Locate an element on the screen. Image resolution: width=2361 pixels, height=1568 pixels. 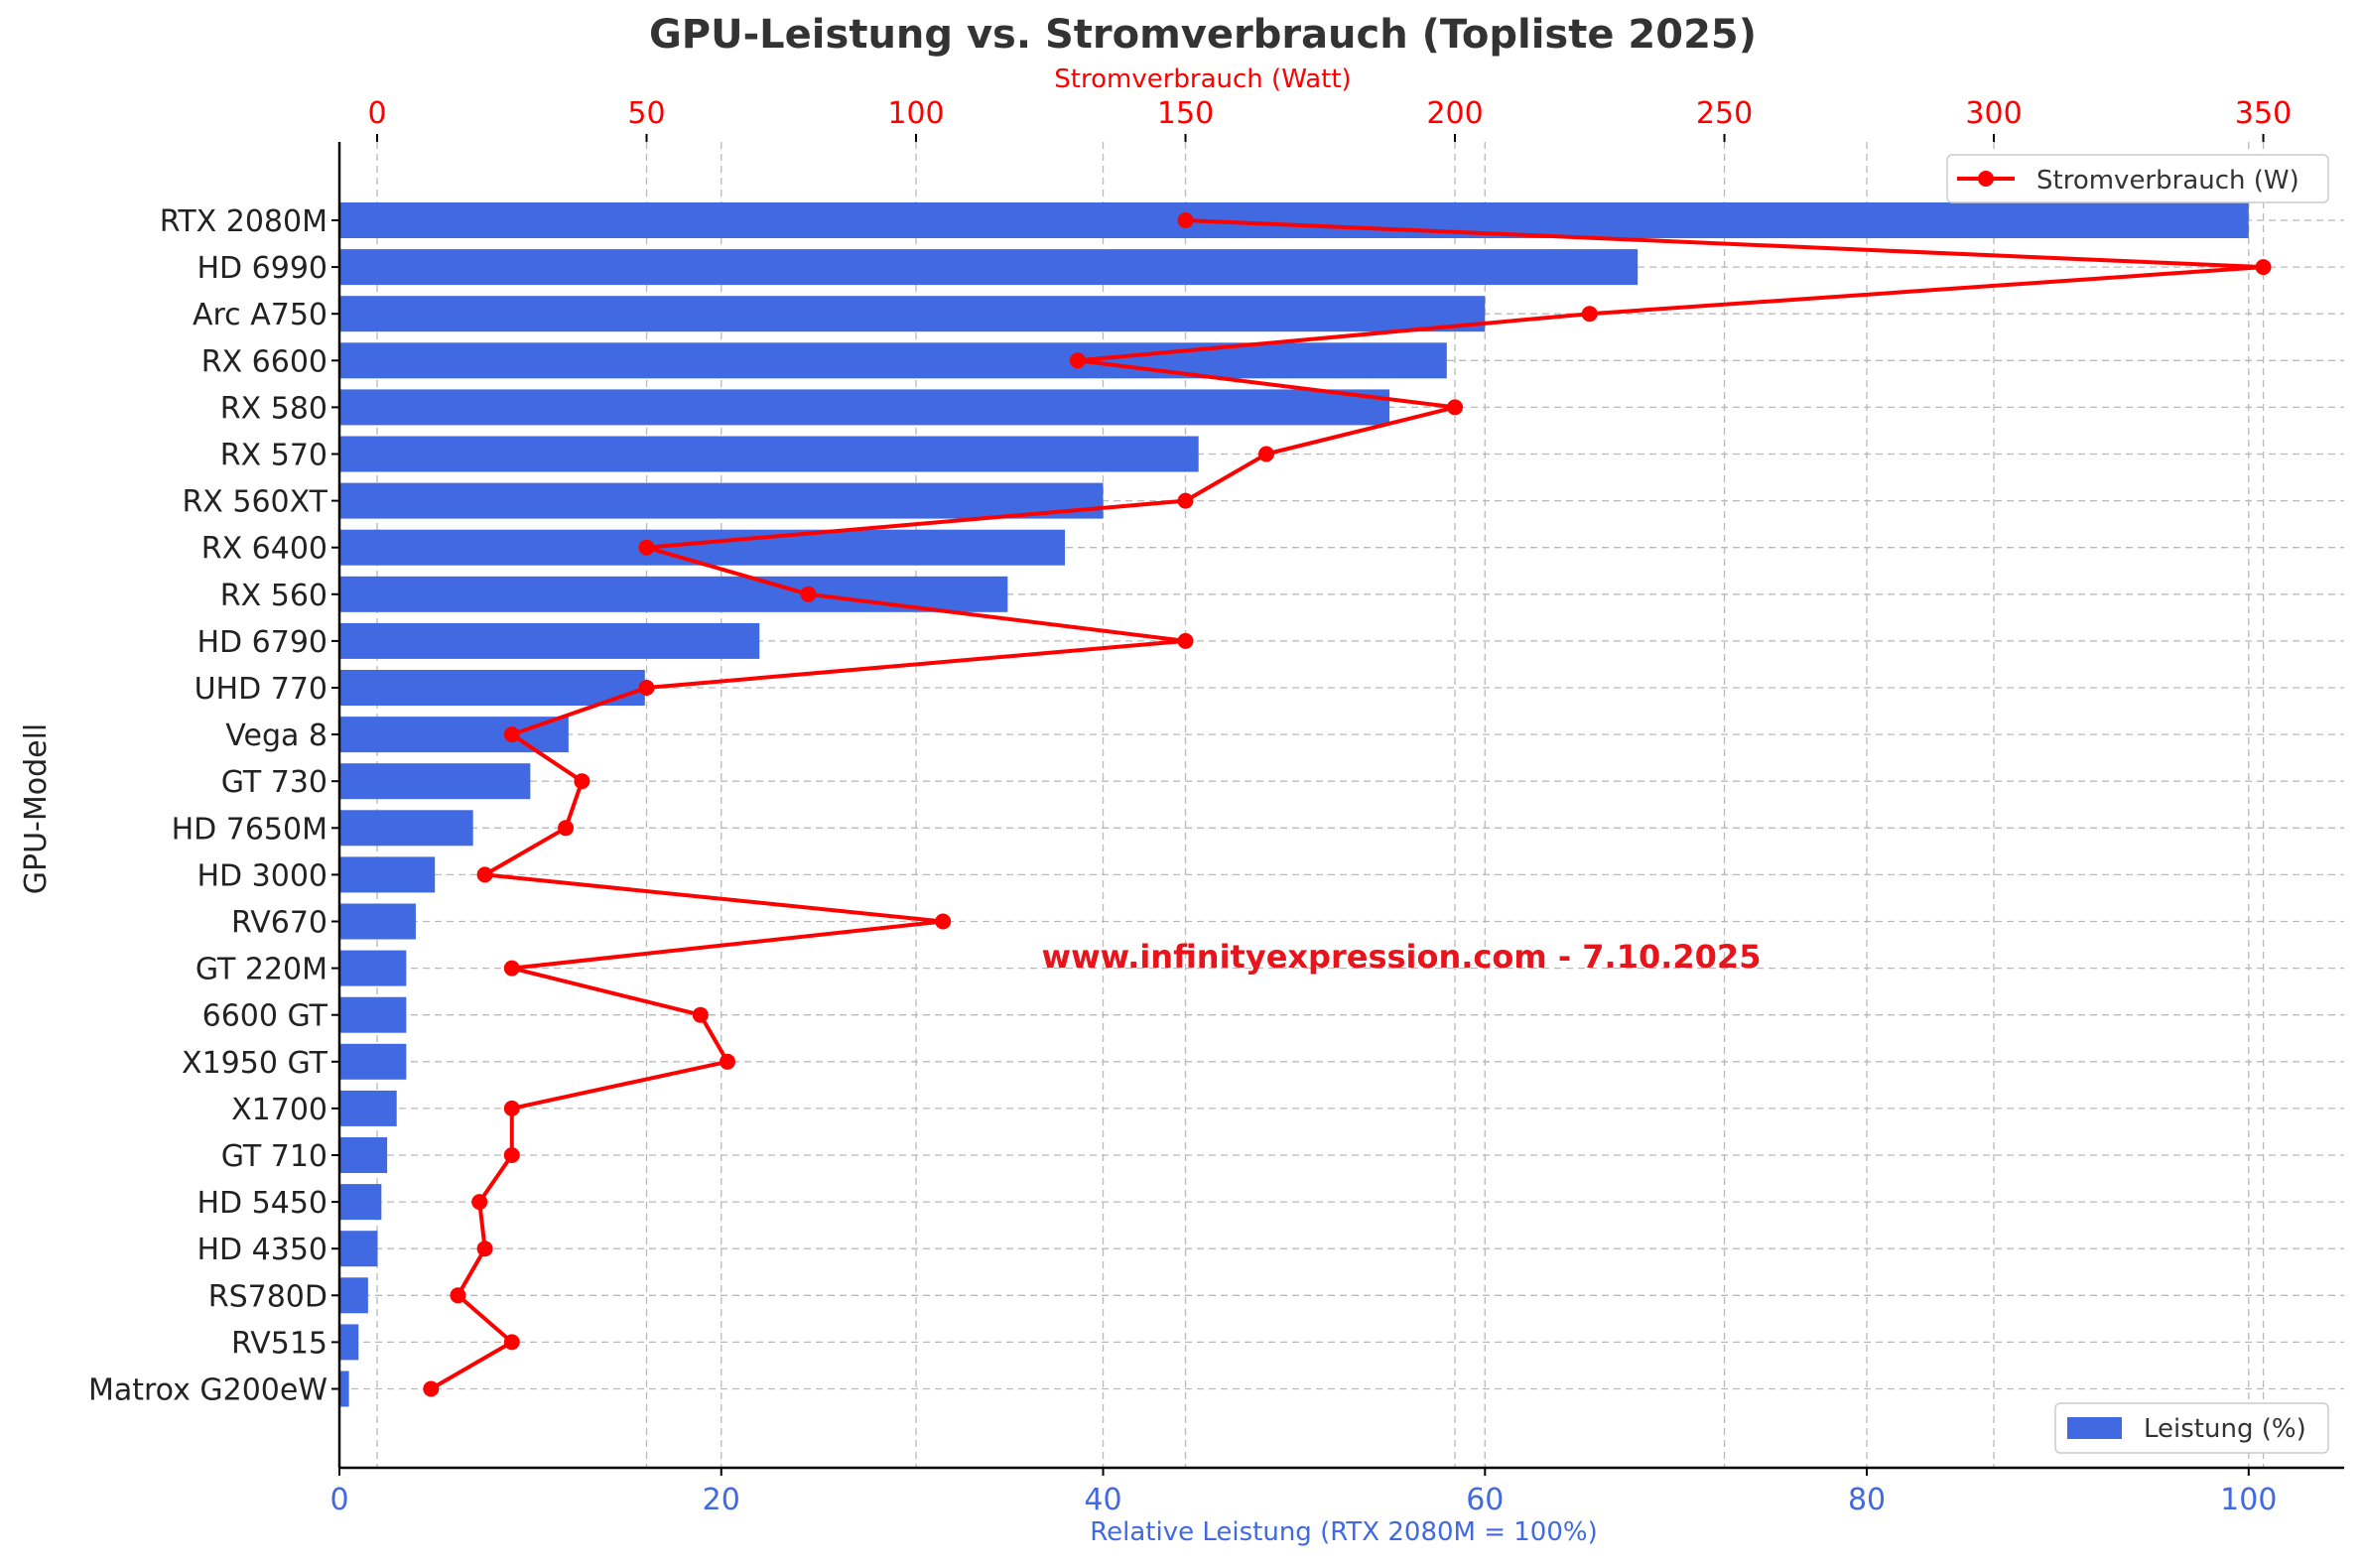
tick-label-y: HD 6790 is located at coordinates (262, 642).